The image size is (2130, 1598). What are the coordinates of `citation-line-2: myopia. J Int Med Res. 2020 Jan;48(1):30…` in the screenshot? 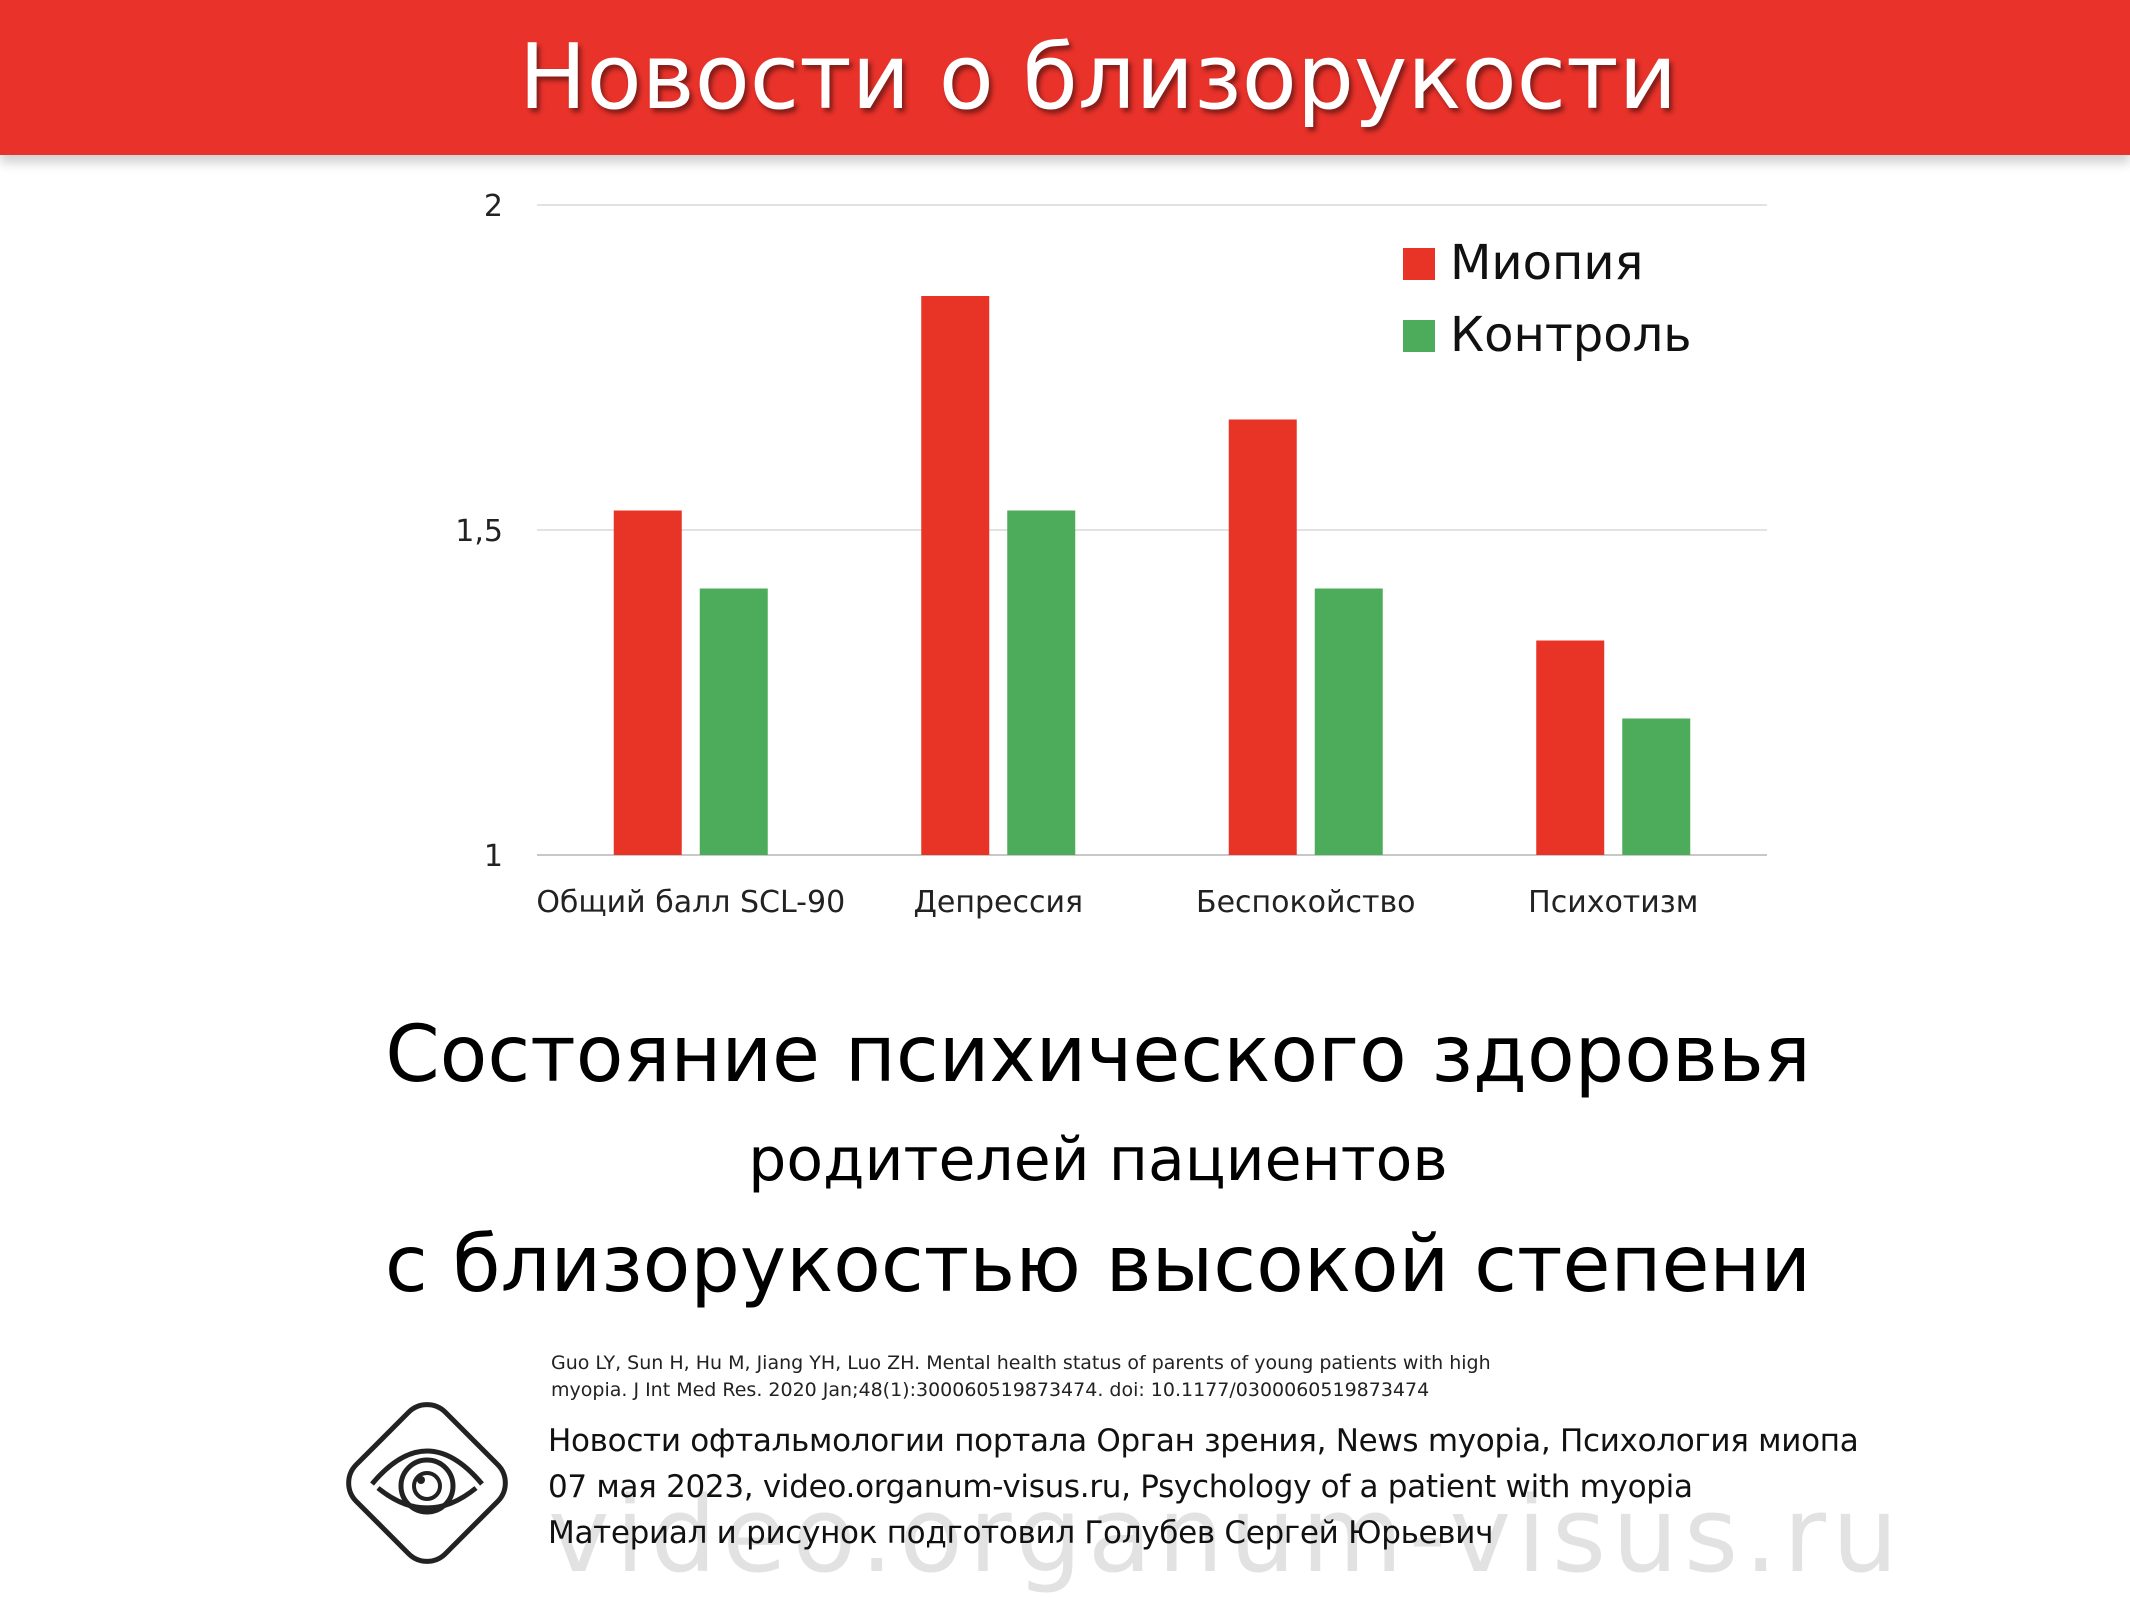 It's located at (990, 1390).